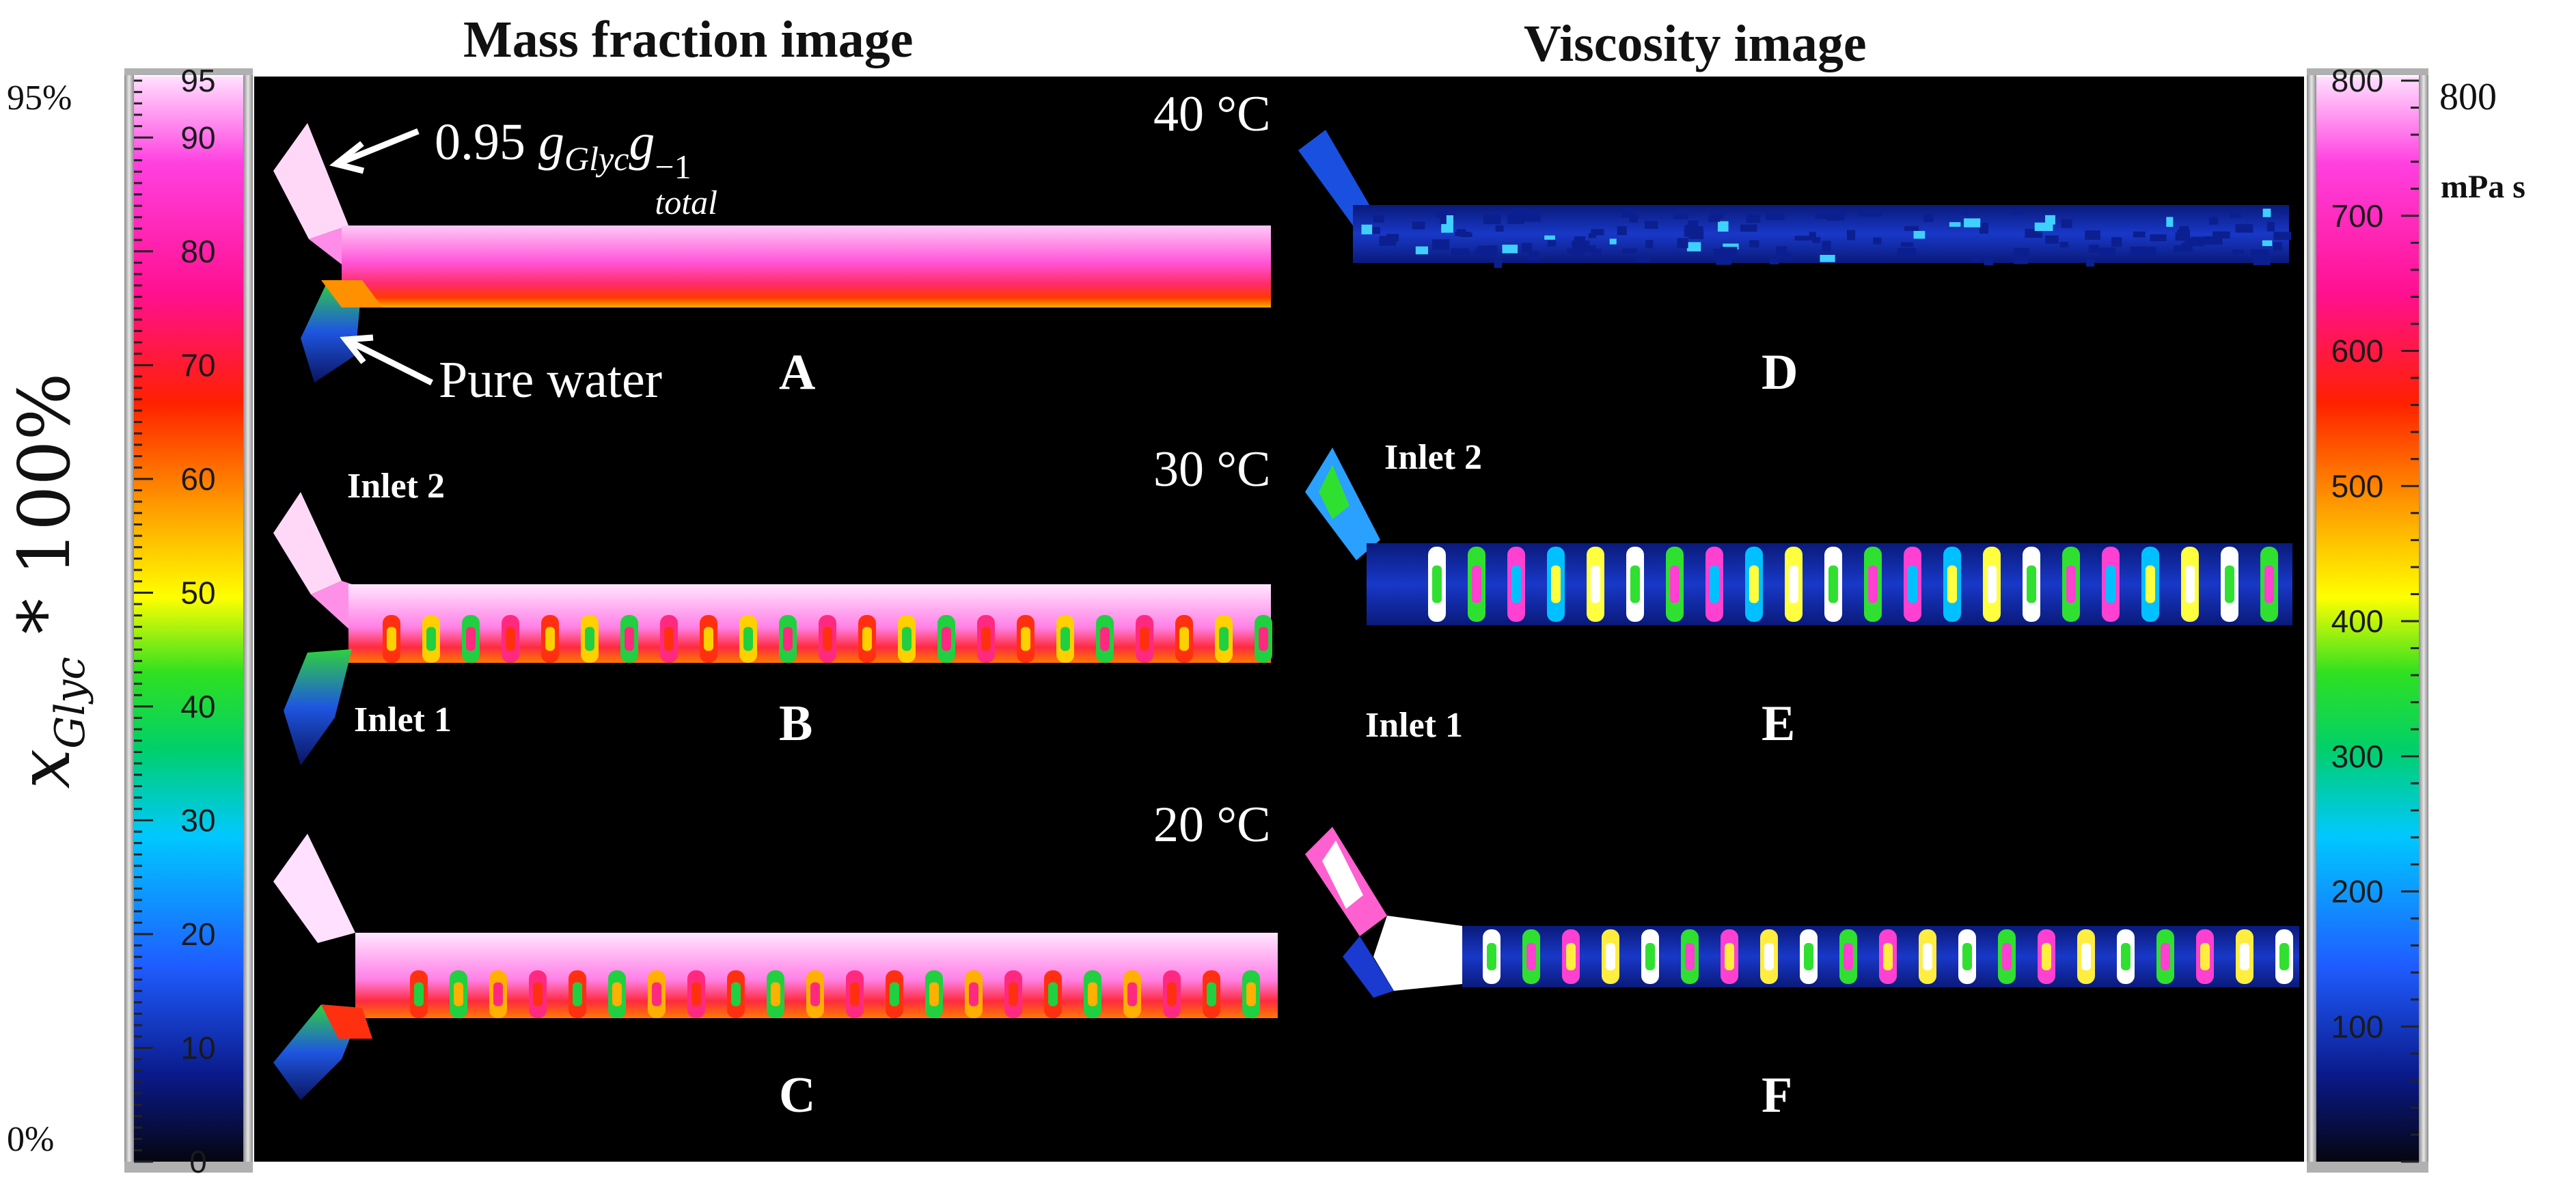 This screenshot has width=2576, height=1189. Describe the element at coordinates (686, 202) in the screenshot. I see `g-total-sub: total` at that location.